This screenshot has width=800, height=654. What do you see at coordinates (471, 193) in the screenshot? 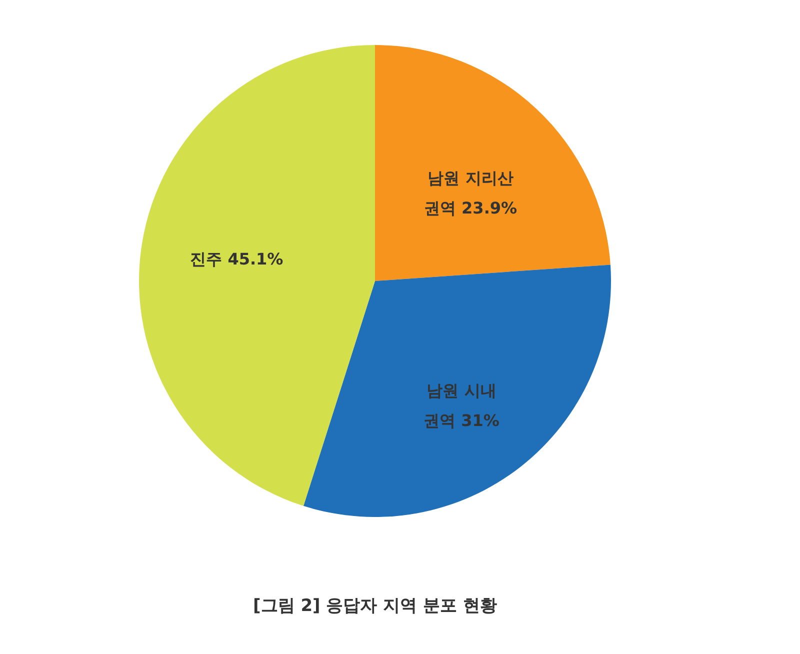
I see `slice-label: 남원 지리산 권역 23.9%` at bounding box center [471, 193].